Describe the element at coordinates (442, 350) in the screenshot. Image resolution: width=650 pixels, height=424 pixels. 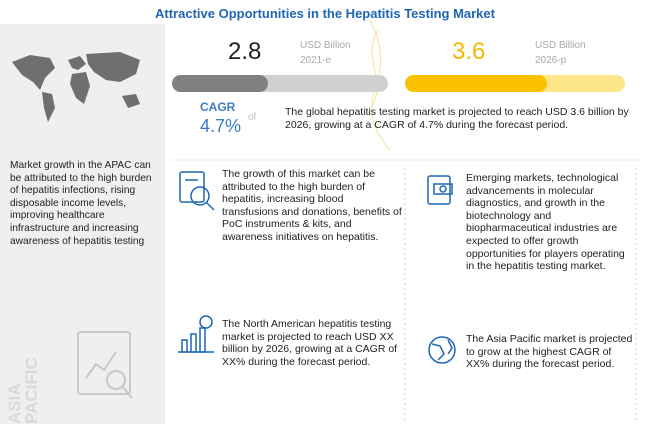
I see `icon-globe` at that location.